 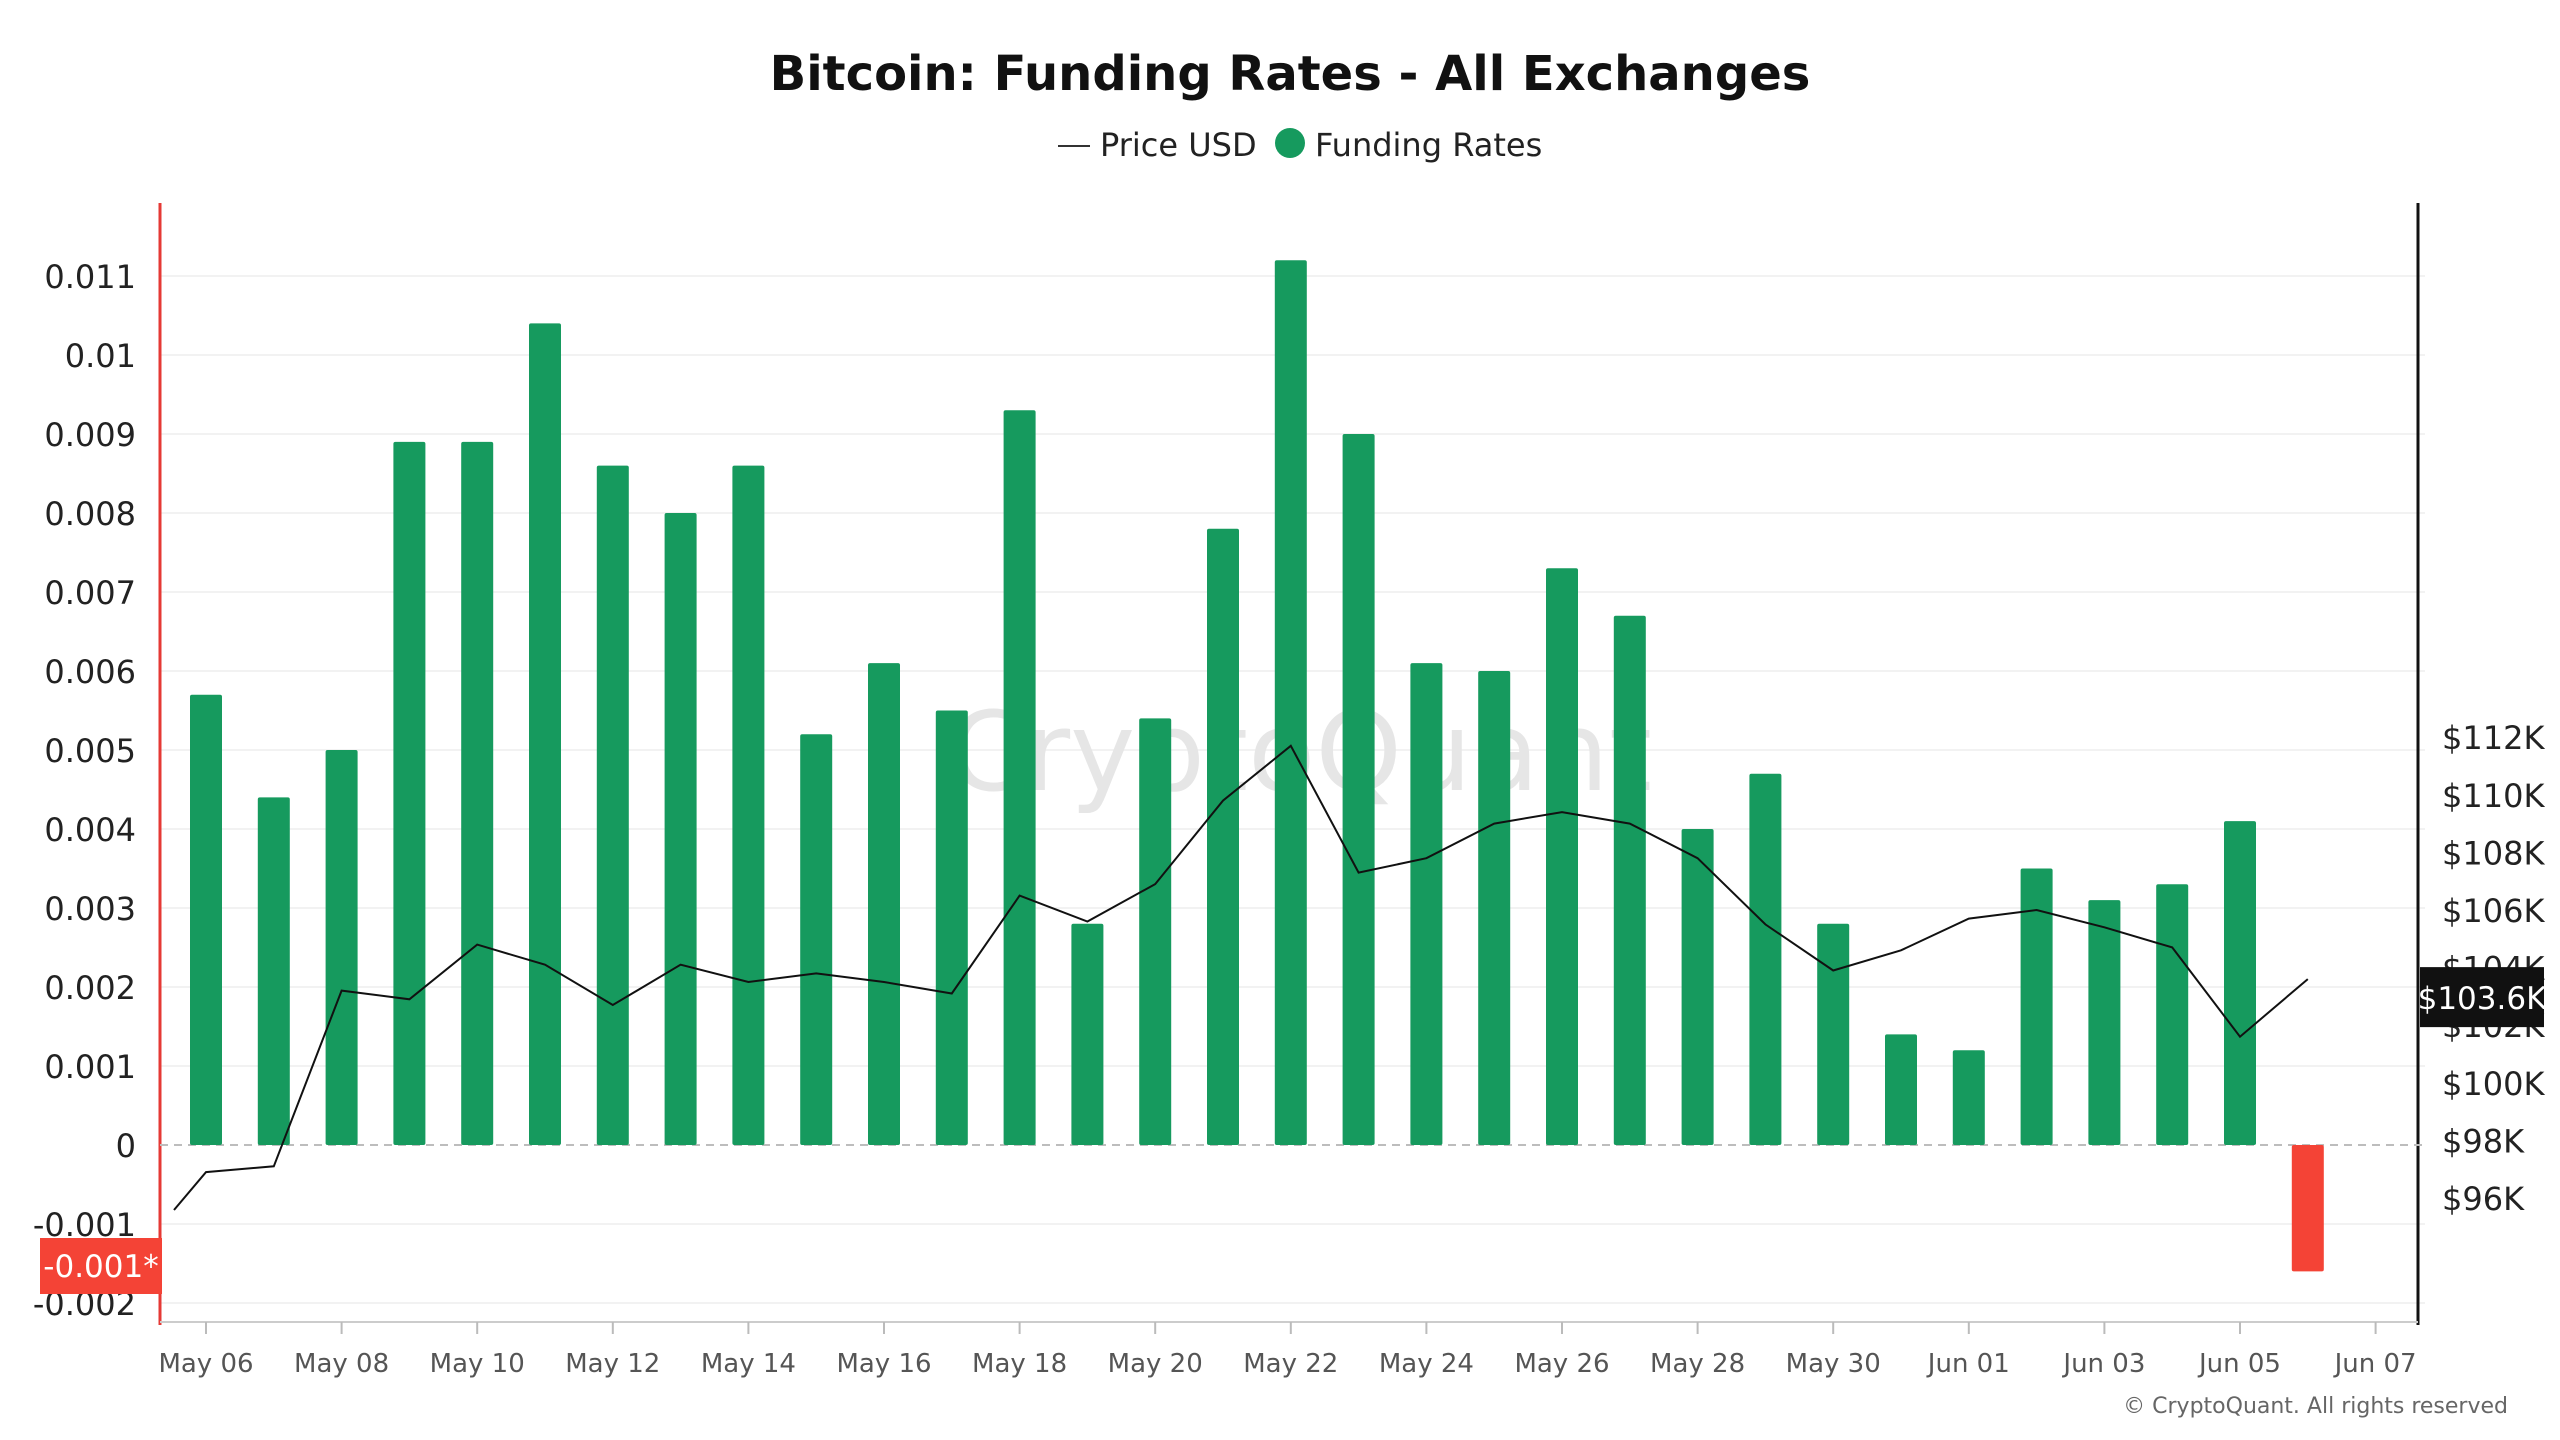 What do you see at coordinates (1290, 143) in the screenshot?
I see `legend-dot-icon` at bounding box center [1290, 143].